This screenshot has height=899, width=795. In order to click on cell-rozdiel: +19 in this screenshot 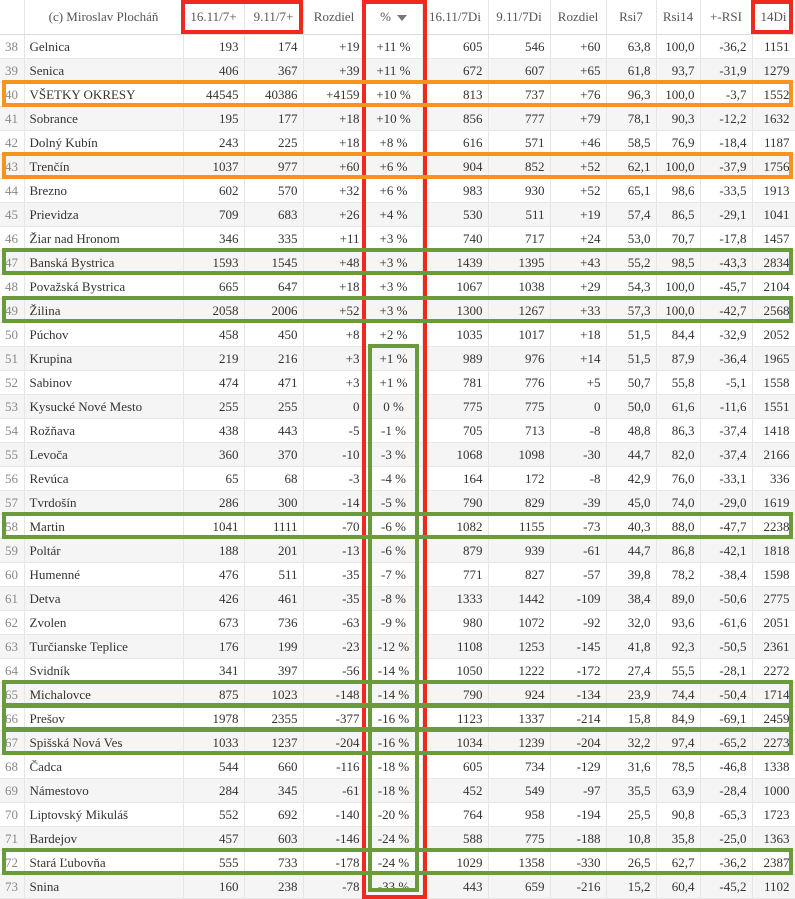, I will do `click(334, 46)`.